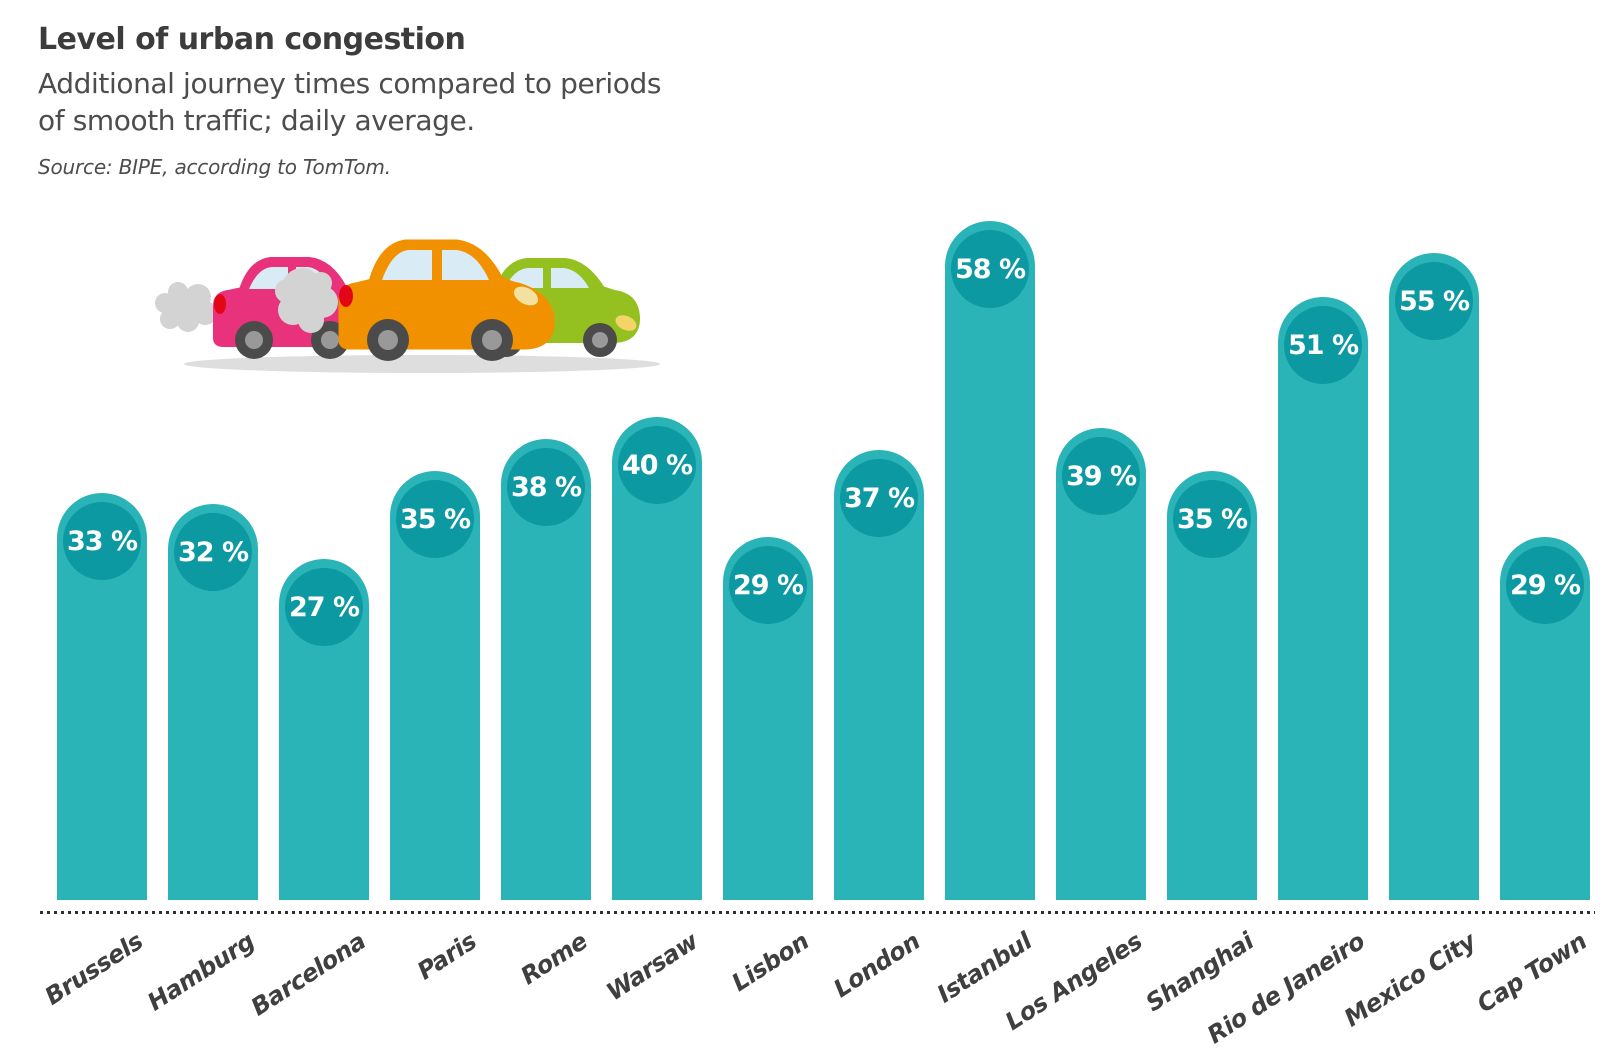  I want to click on traffic-jam-illustration, so click(410, 308).